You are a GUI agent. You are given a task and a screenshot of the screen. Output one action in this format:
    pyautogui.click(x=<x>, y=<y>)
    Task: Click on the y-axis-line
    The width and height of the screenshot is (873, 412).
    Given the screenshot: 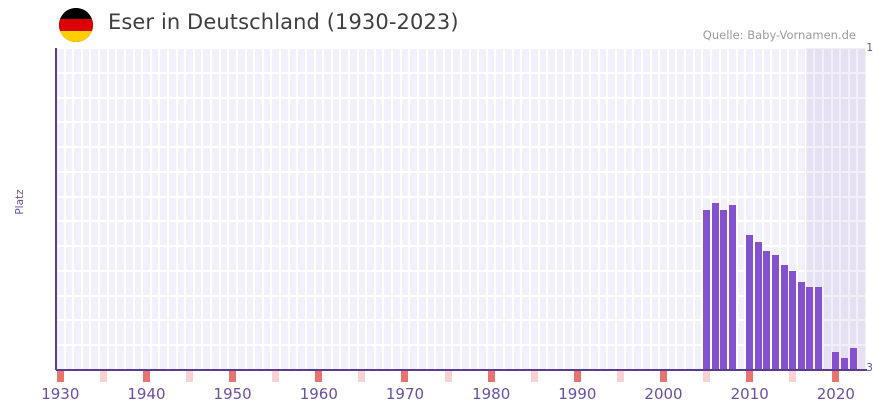 What is the action you would take?
    pyautogui.click(x=56, y=209)
    